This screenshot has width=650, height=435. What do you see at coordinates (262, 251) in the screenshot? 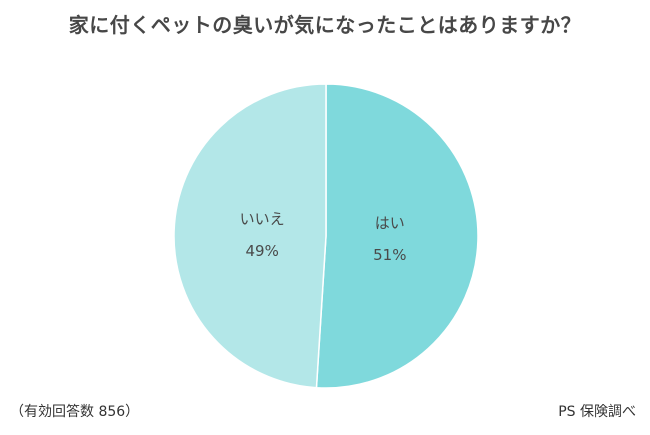
I see `slice-value-1: 49%` at bounding box center [262, 251].